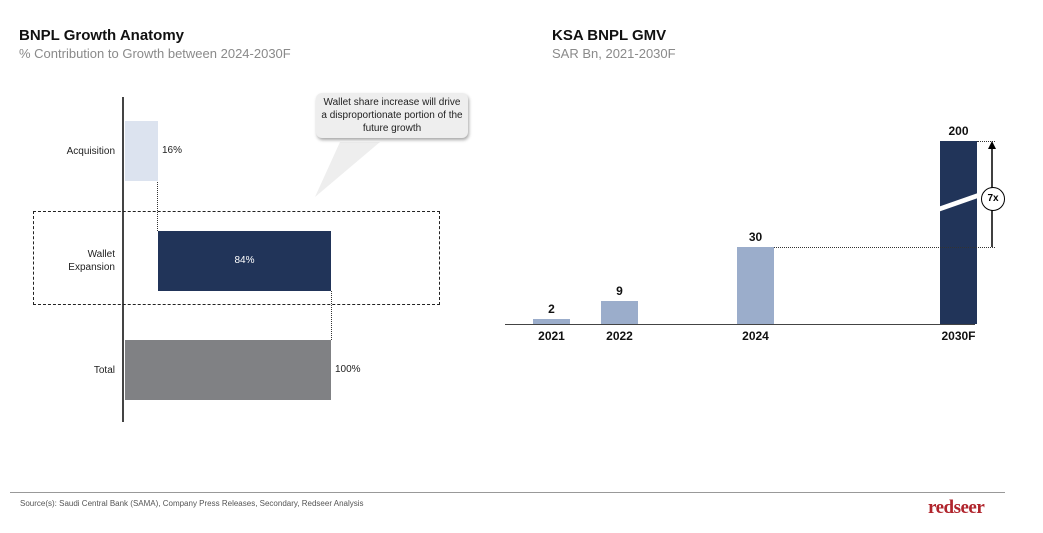 The width and height of the screenshot is (1043, 533). Describe the element at coordinates (614, 53) in the screenshot. I see `right-chart-subtitle: SAR Bn, 2021-2030F` at that location.